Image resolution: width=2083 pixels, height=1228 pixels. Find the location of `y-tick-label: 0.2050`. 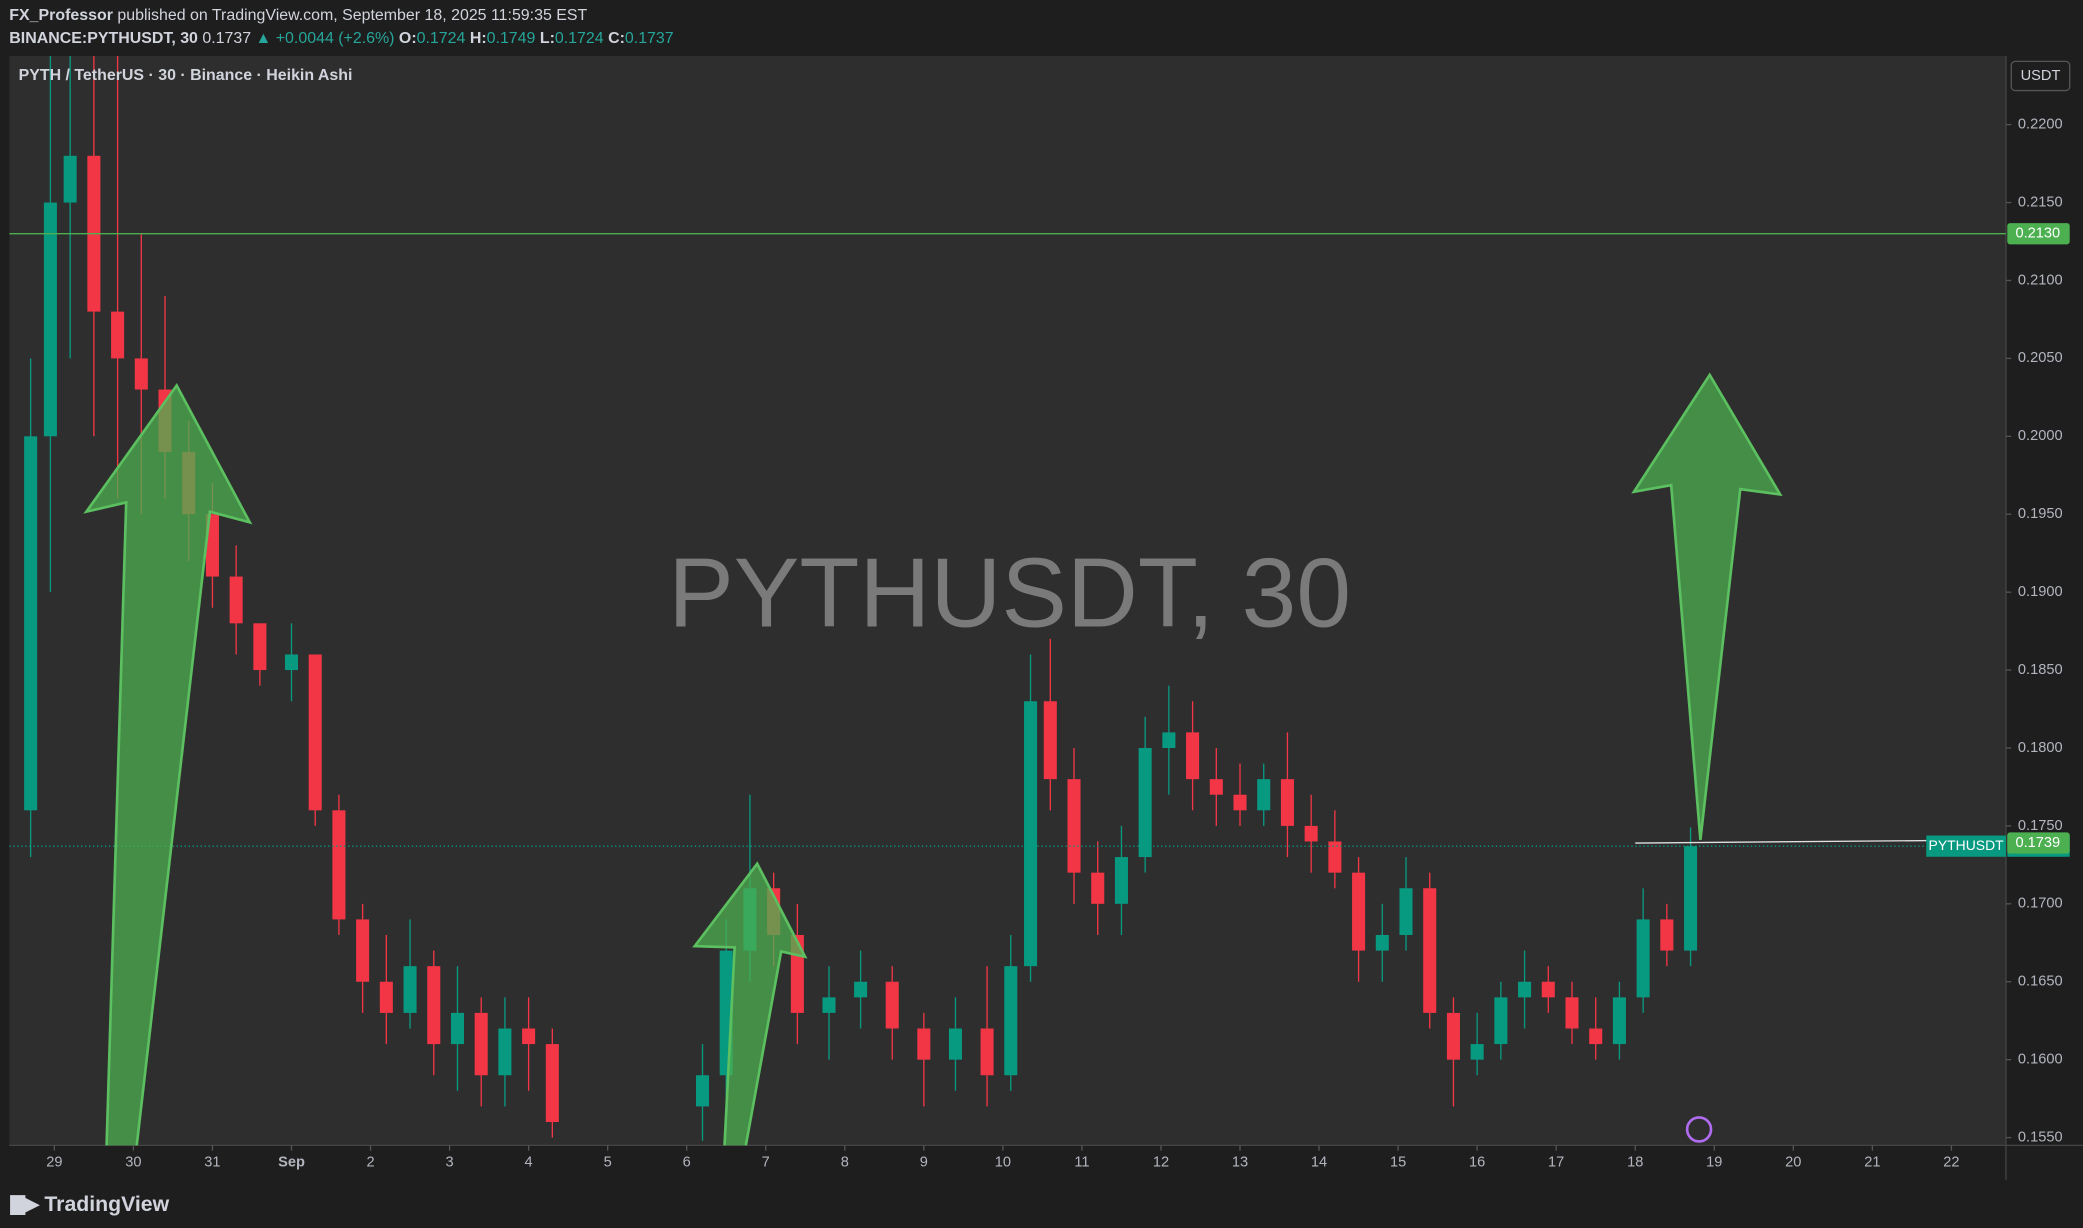

y-tick-label: 0.2050 is located at coordinates (2040, 358).